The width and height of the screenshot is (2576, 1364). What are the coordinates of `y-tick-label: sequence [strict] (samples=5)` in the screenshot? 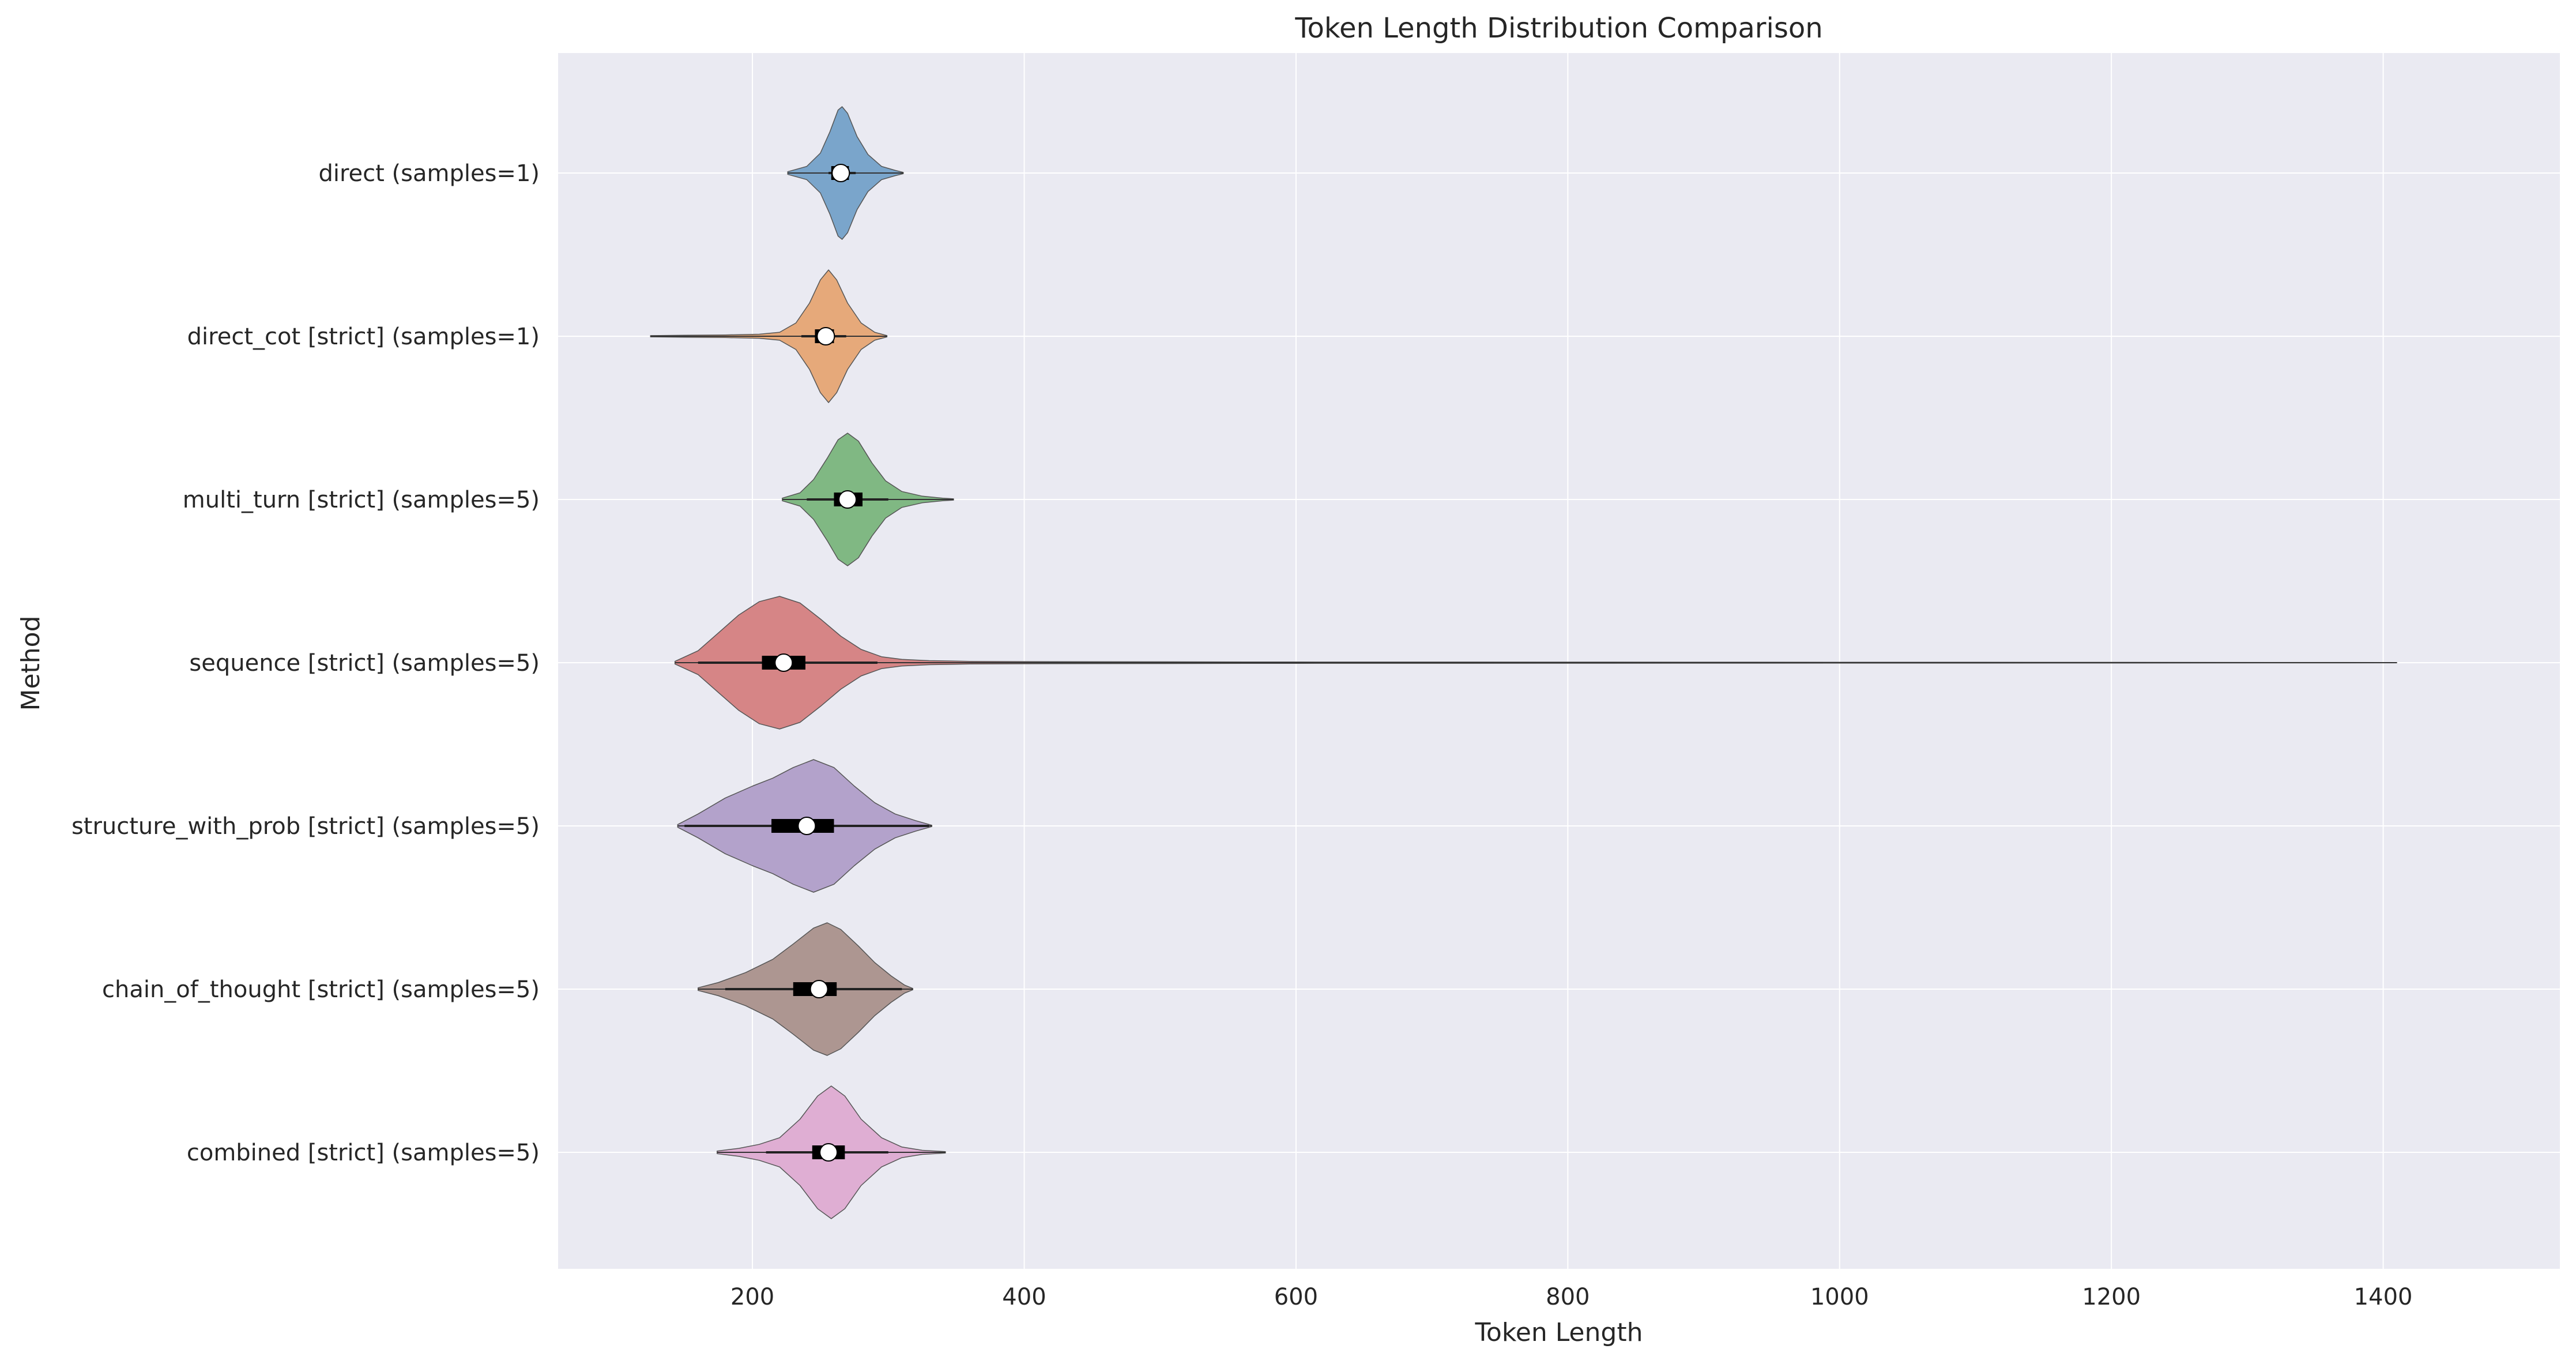 It's located at (364, 663).